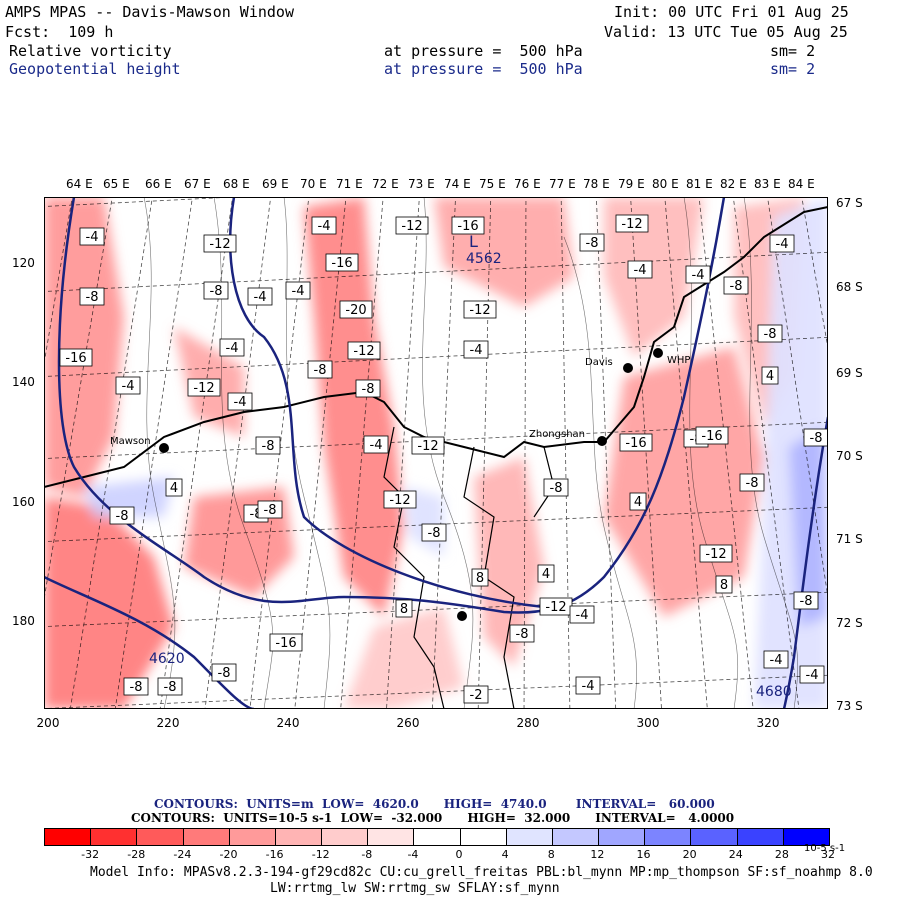  Describe the element at coordinates (385, 184) in the screenshot. I see `lon-label: 72 E` at that location.